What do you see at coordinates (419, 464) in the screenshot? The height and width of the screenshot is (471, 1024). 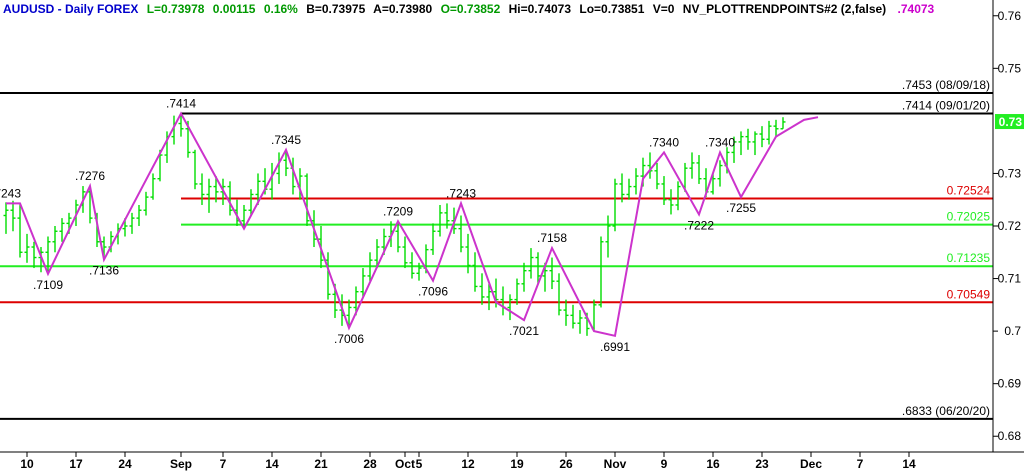 I see `x-tick-label: 5` at bounding box center [419, 464].